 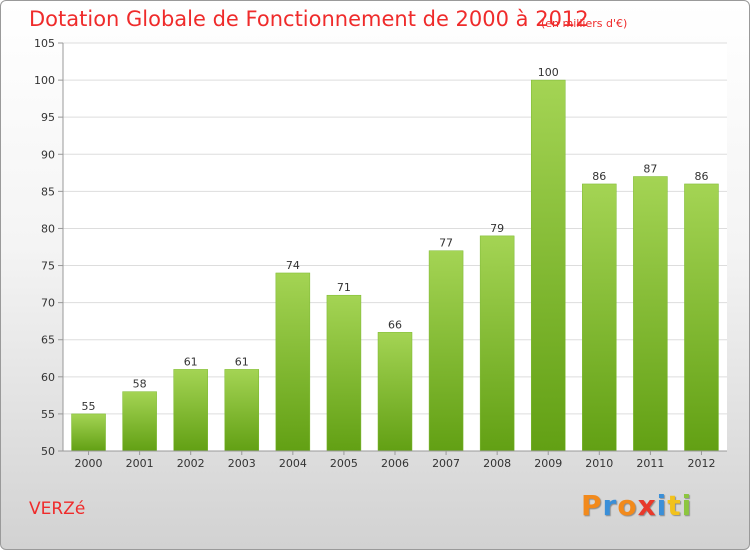 I want to click on y-axis-ticks: 50 55 60 65 70 75 80 85 90 95 100 105, so click(x=48, y=247).